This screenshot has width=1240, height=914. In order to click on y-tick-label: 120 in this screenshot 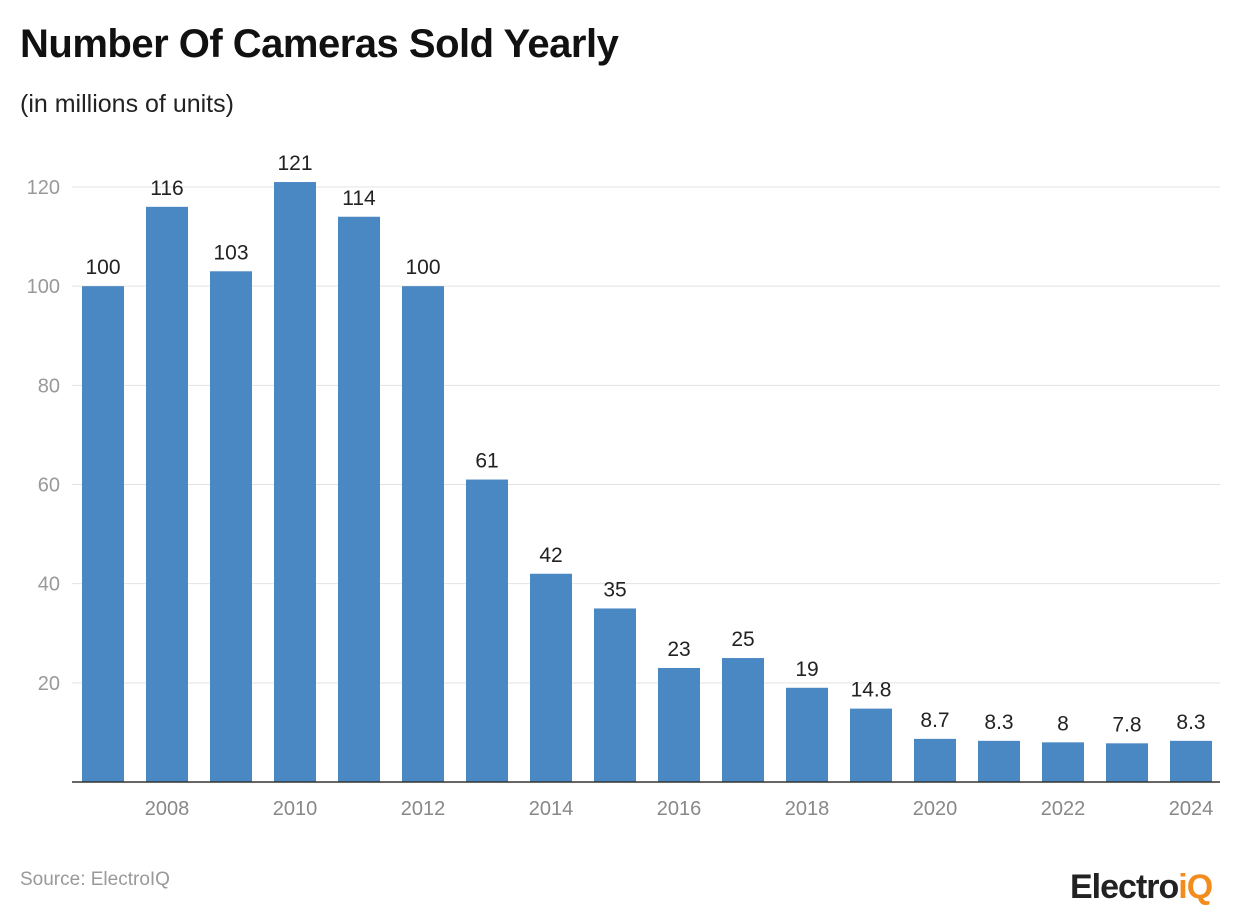, I will do `click(43, 188)`.